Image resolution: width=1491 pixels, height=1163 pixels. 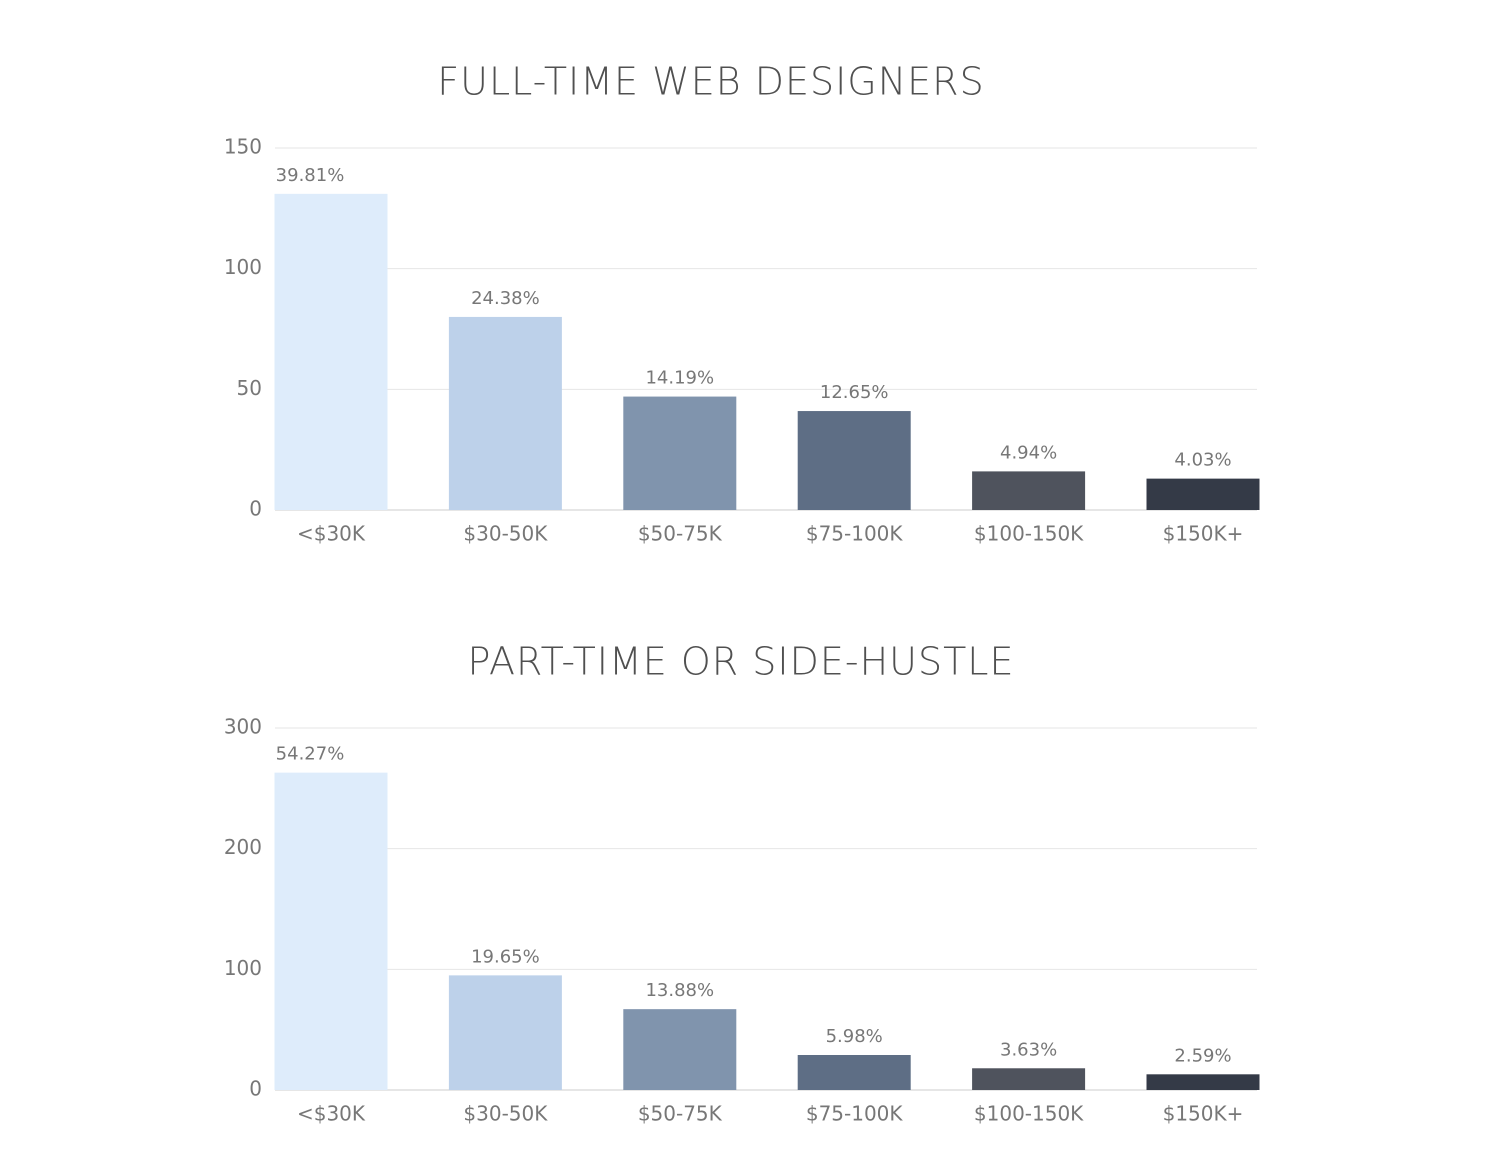 I want to click on bar-label: 13.88%, so click(x=679, y=990).